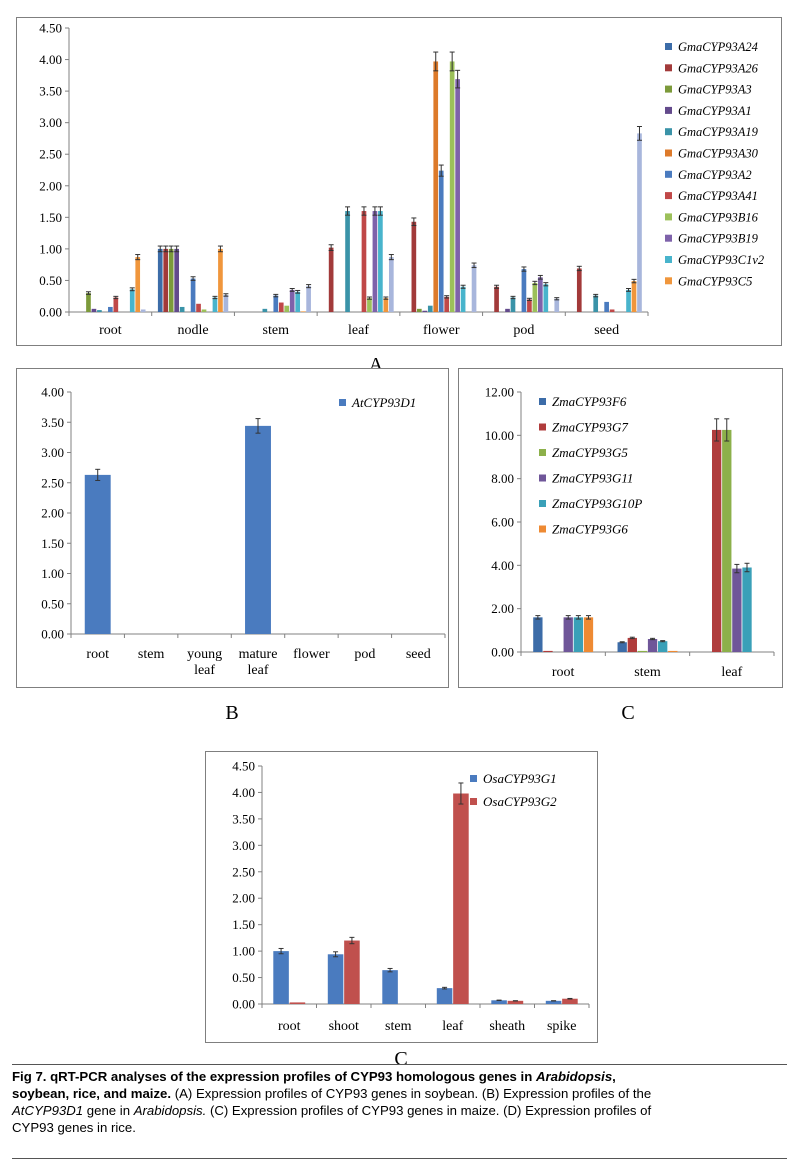 Image resolution: width=799 pixels, height=1164 pixels. I want to click on legend-label: ZmaCYP93G5, so click(590, 452).